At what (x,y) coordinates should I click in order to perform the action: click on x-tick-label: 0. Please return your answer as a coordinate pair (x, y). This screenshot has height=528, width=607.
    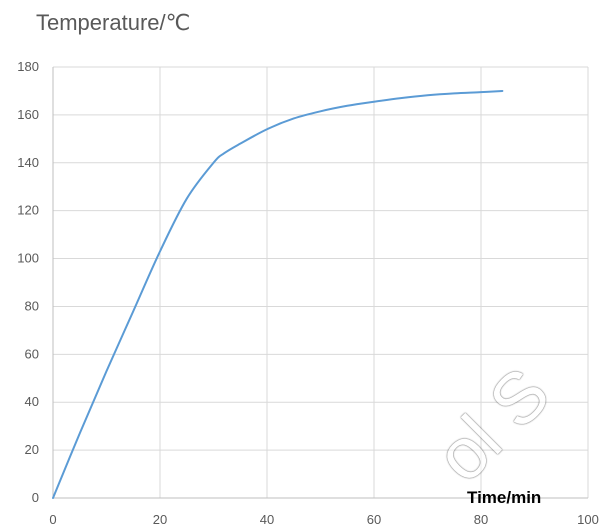
    Looking at the image, I should click on (52, 519).